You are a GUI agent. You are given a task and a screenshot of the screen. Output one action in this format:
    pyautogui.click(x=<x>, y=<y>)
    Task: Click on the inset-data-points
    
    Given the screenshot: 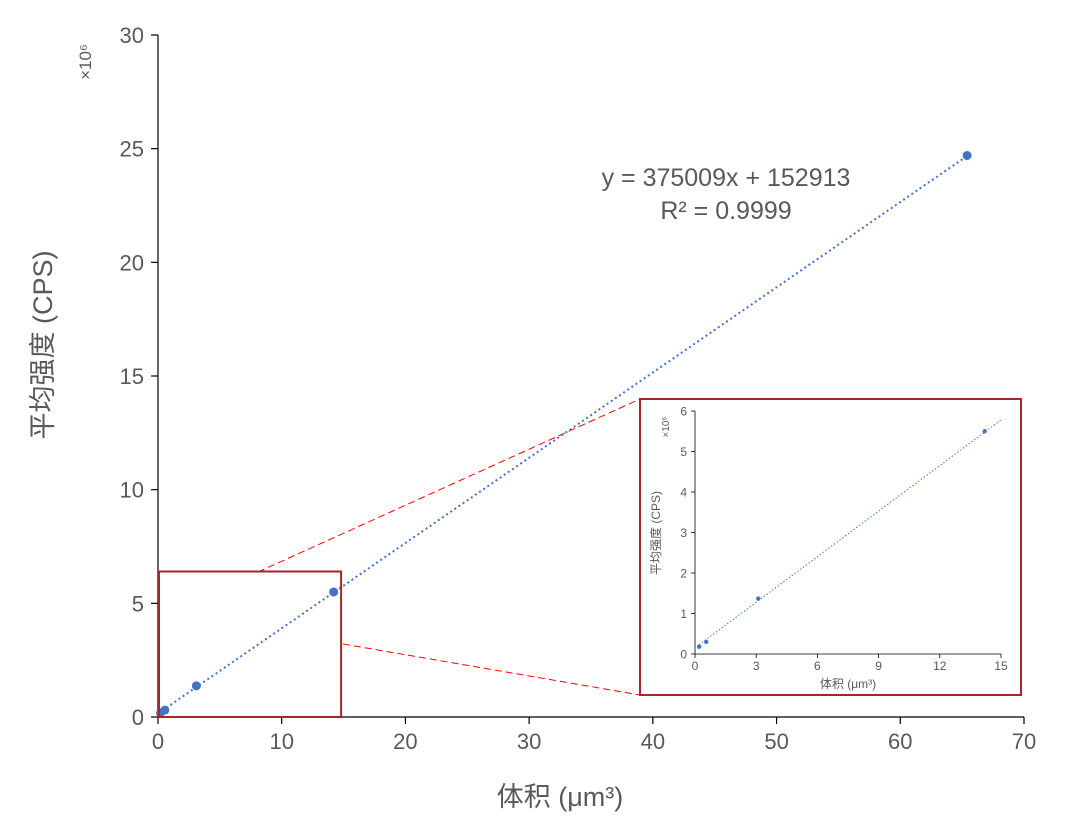 What is the action you would take?
    pyautogui.click(x=841, y=539)
    